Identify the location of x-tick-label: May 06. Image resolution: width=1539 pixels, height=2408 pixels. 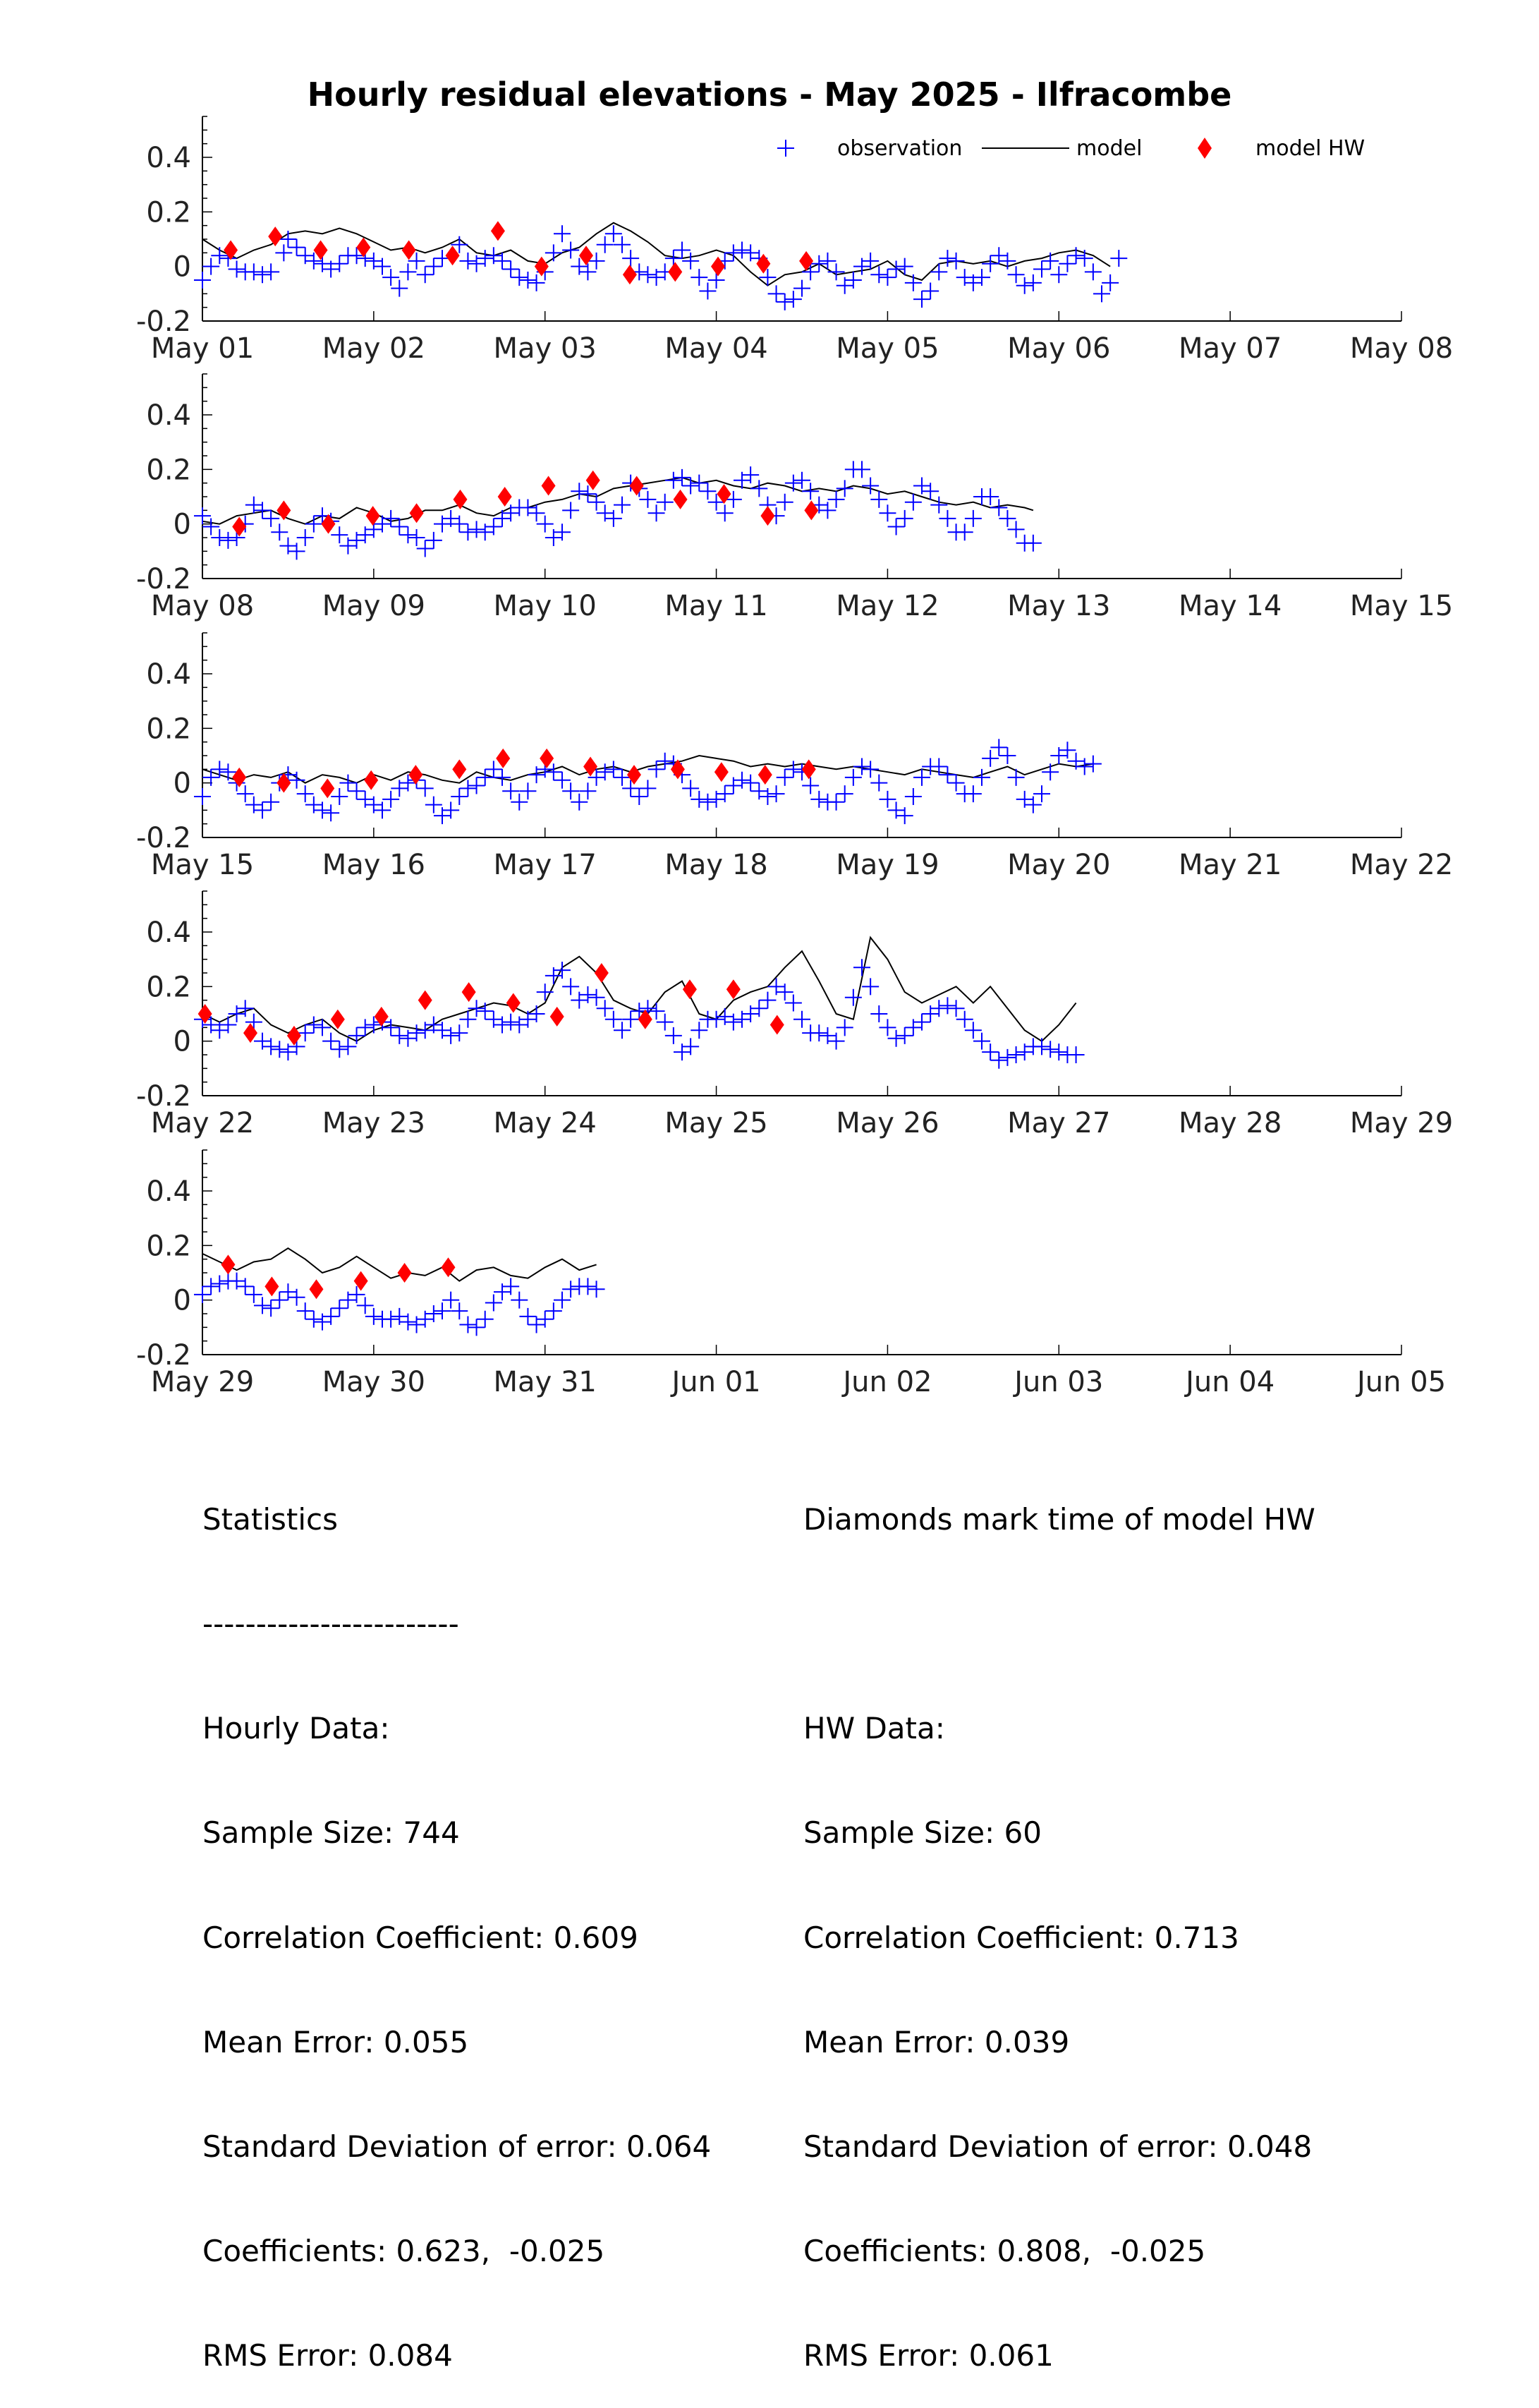
(1059, 348).